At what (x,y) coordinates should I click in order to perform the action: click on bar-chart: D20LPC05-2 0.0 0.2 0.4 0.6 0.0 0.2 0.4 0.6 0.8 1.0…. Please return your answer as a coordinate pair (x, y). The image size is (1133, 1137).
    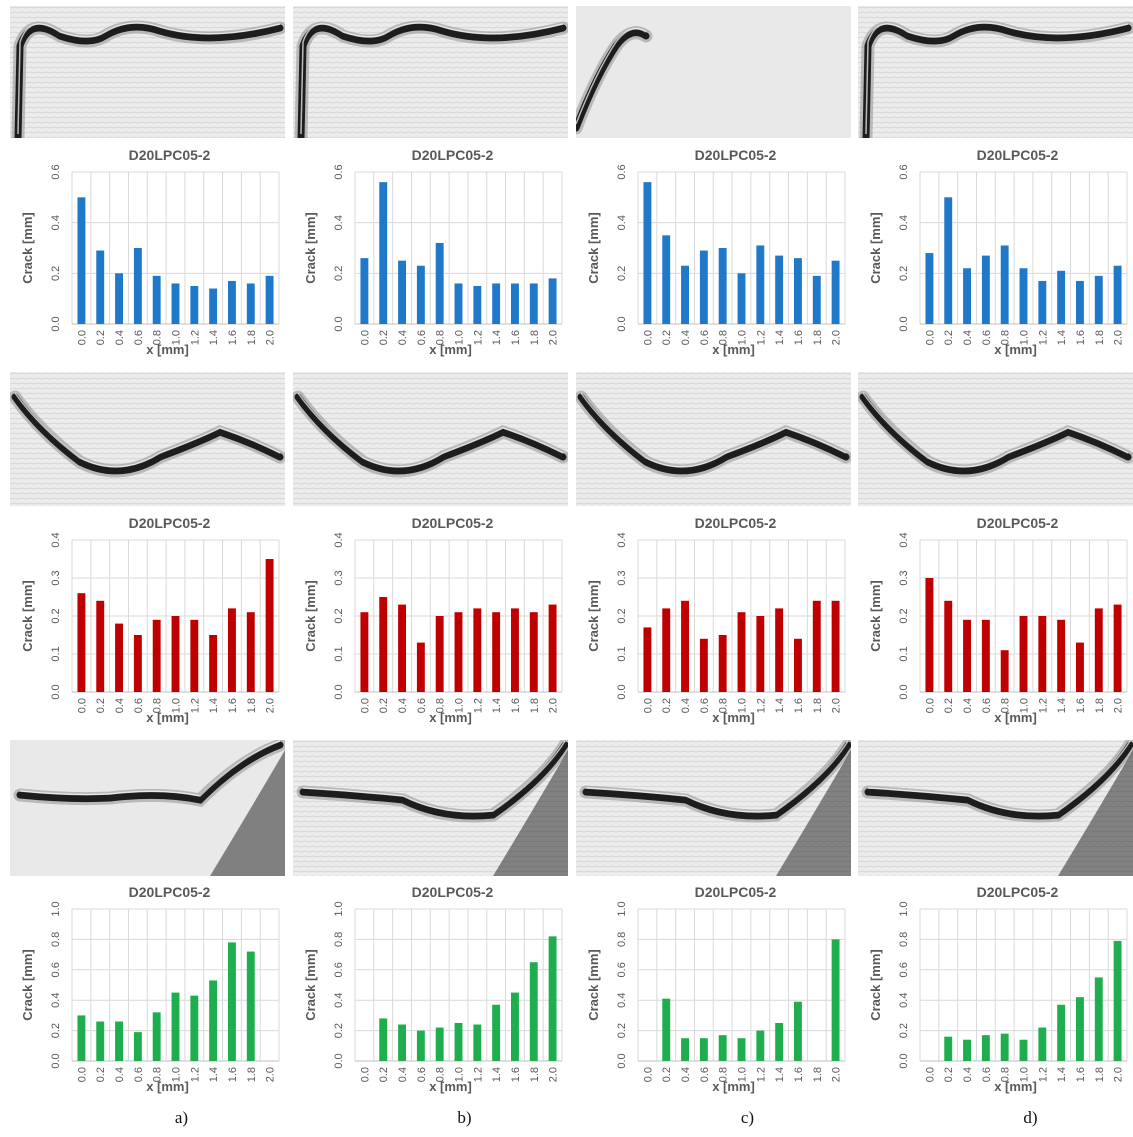
    Looking at the image, I should click on (430, 249).